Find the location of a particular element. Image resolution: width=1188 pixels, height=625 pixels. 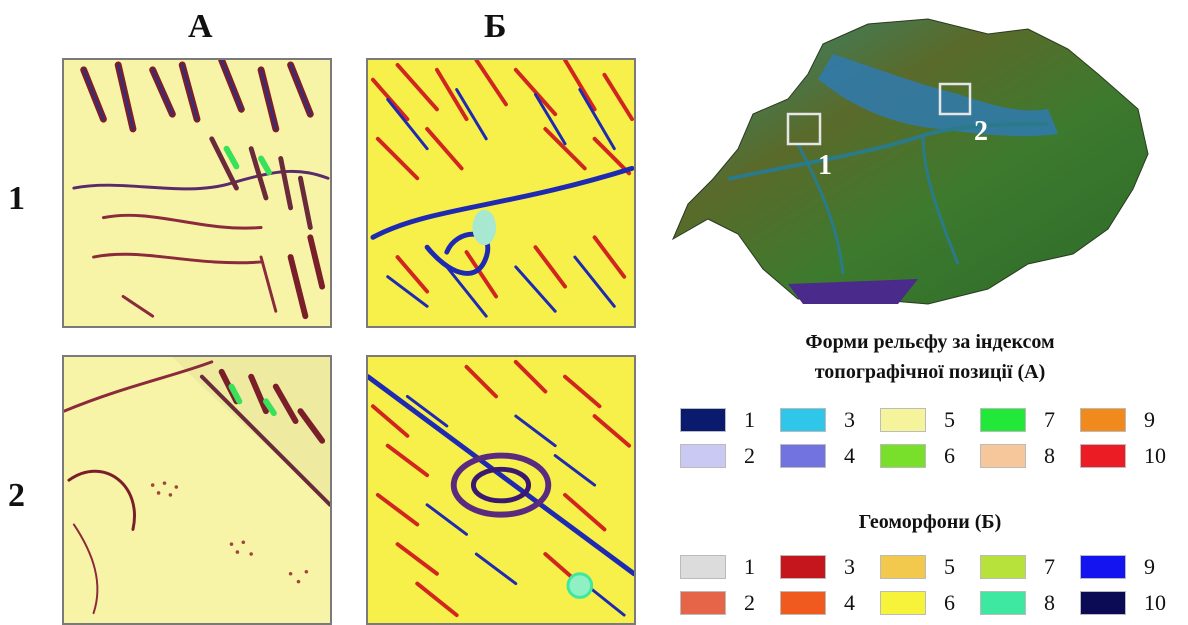

legend-a-label: 5 is located at coordinates (949, 419).